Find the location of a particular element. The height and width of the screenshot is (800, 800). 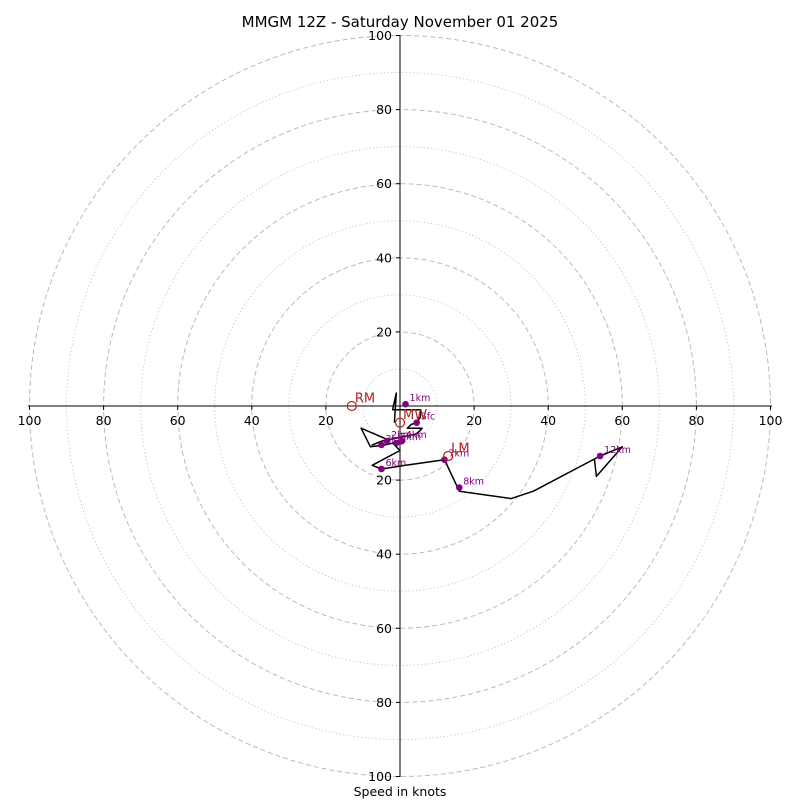

height-point-2km is located at coordinates (387, 441).